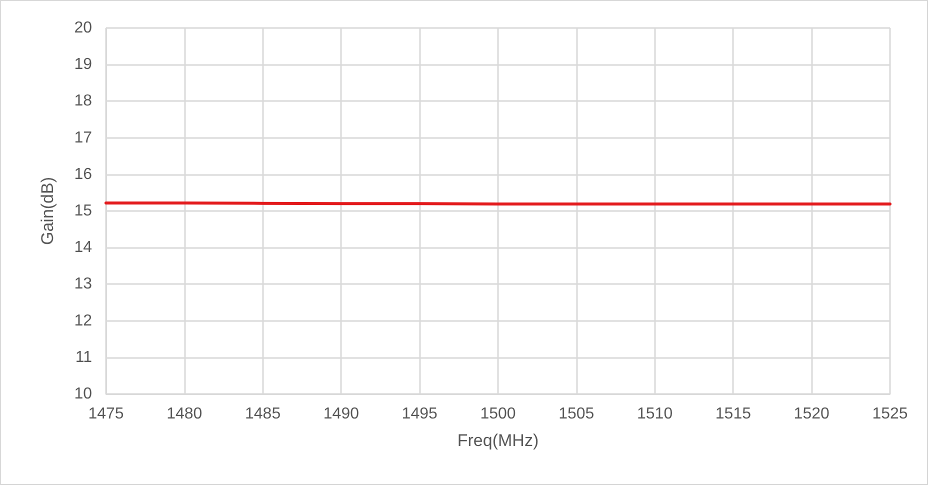  What do you see at coordinates (106, 414) in the screenshot?
I see `x-tick-label: 1475` at bounding box center [106, 414].